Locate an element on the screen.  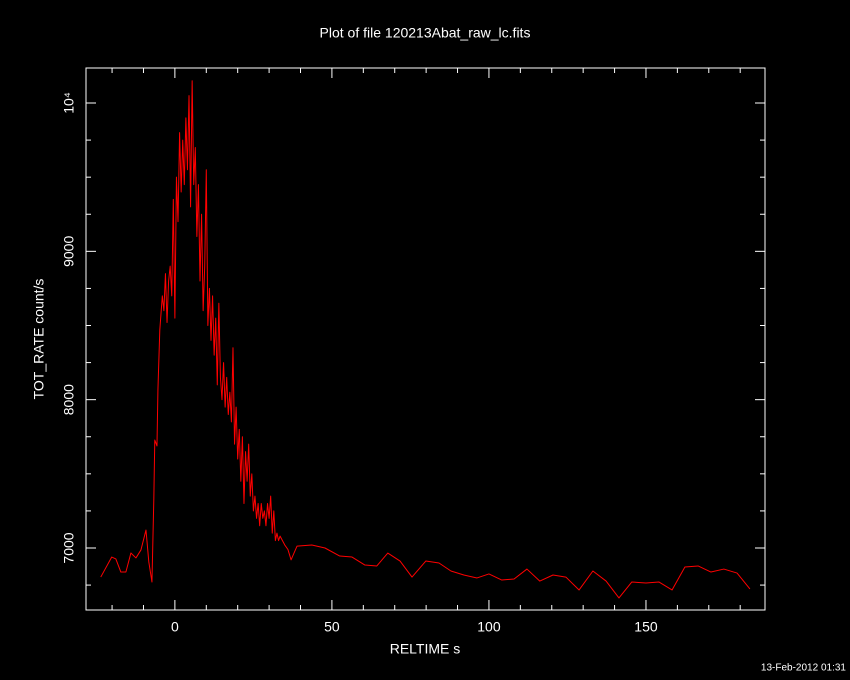
y-tick-label: 7000 is located at coordinates (69, 547).